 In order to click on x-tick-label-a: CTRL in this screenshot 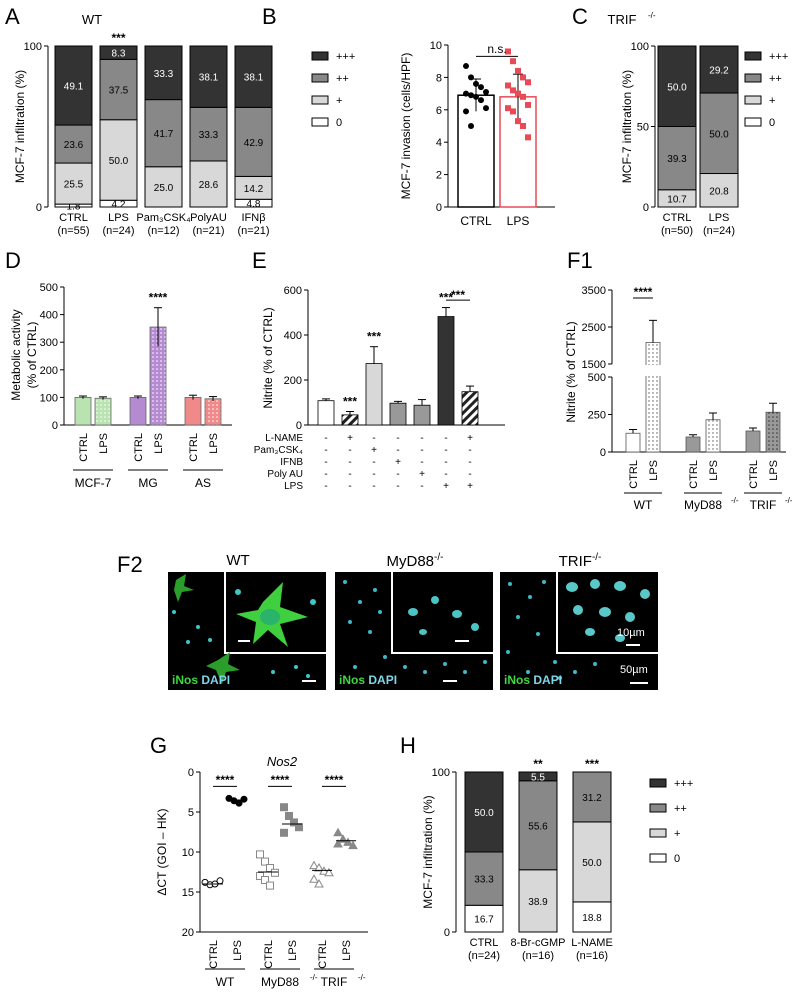, I will do `click(73, 218)`.